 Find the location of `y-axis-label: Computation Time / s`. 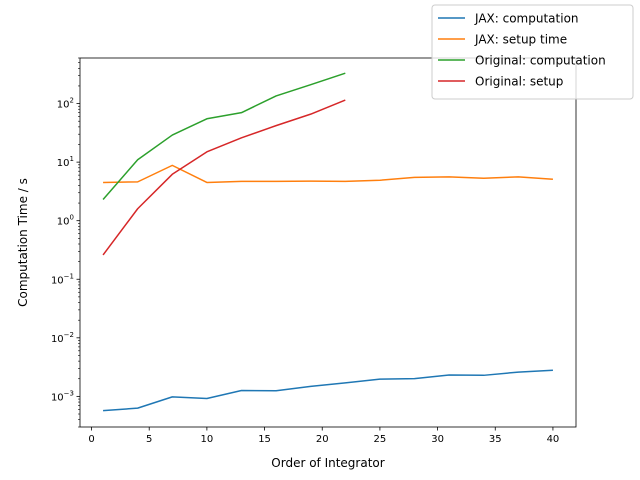

y-axis-label: Computation Time / s is located at coordinates (23, 242).